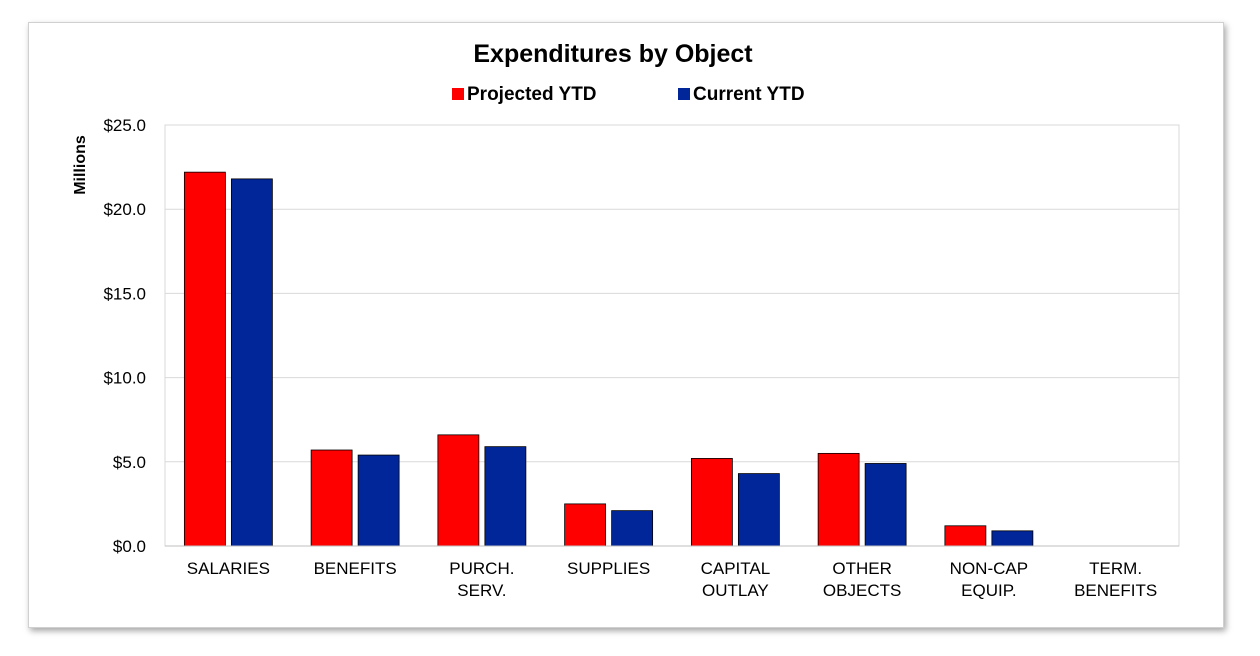 This screenshot has height=656, width=1260. What do you see at coordinates (124, 336) in the screenshot?
I see `y-axis-ticks: $0.0 $5.0 $10.0 $15.0 $20.0 $25.0` at bounding box center [124, 336].